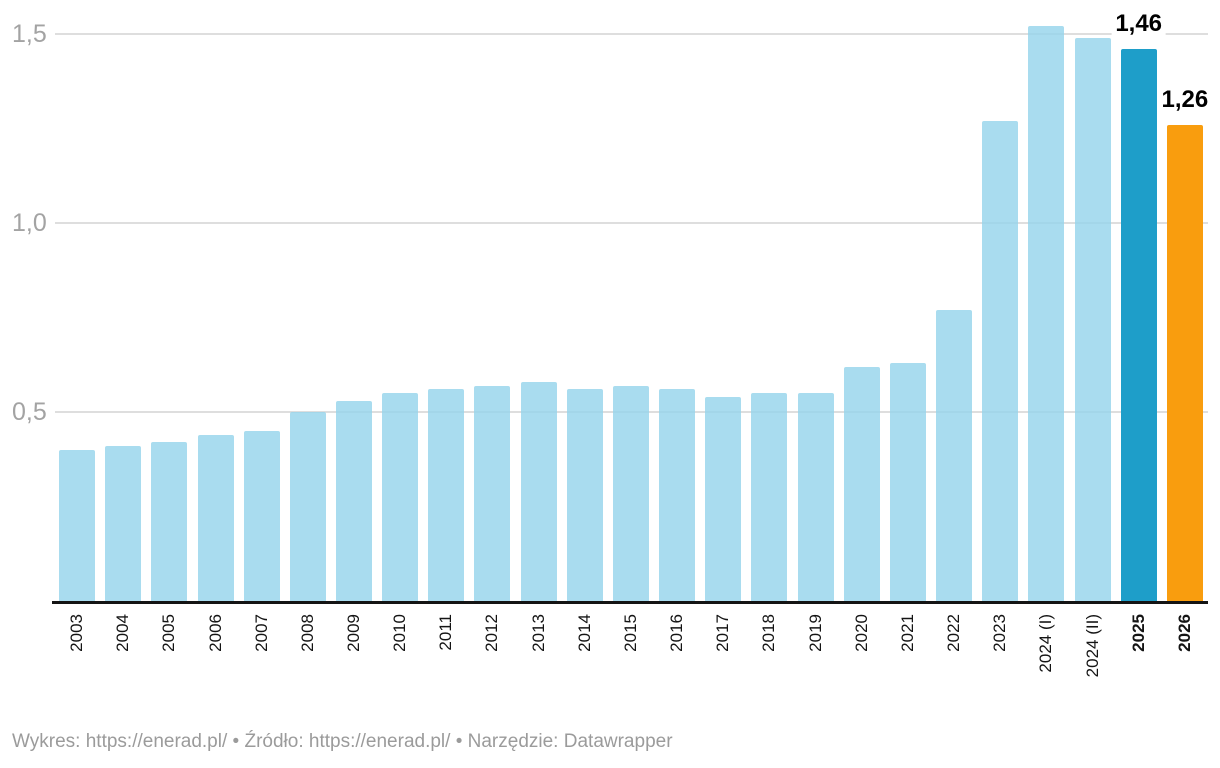 The image size is (1220, 768). Describe the element at coordinates (446, 664) in the screenshot. I see `x-col-2011: 2011` at that location.